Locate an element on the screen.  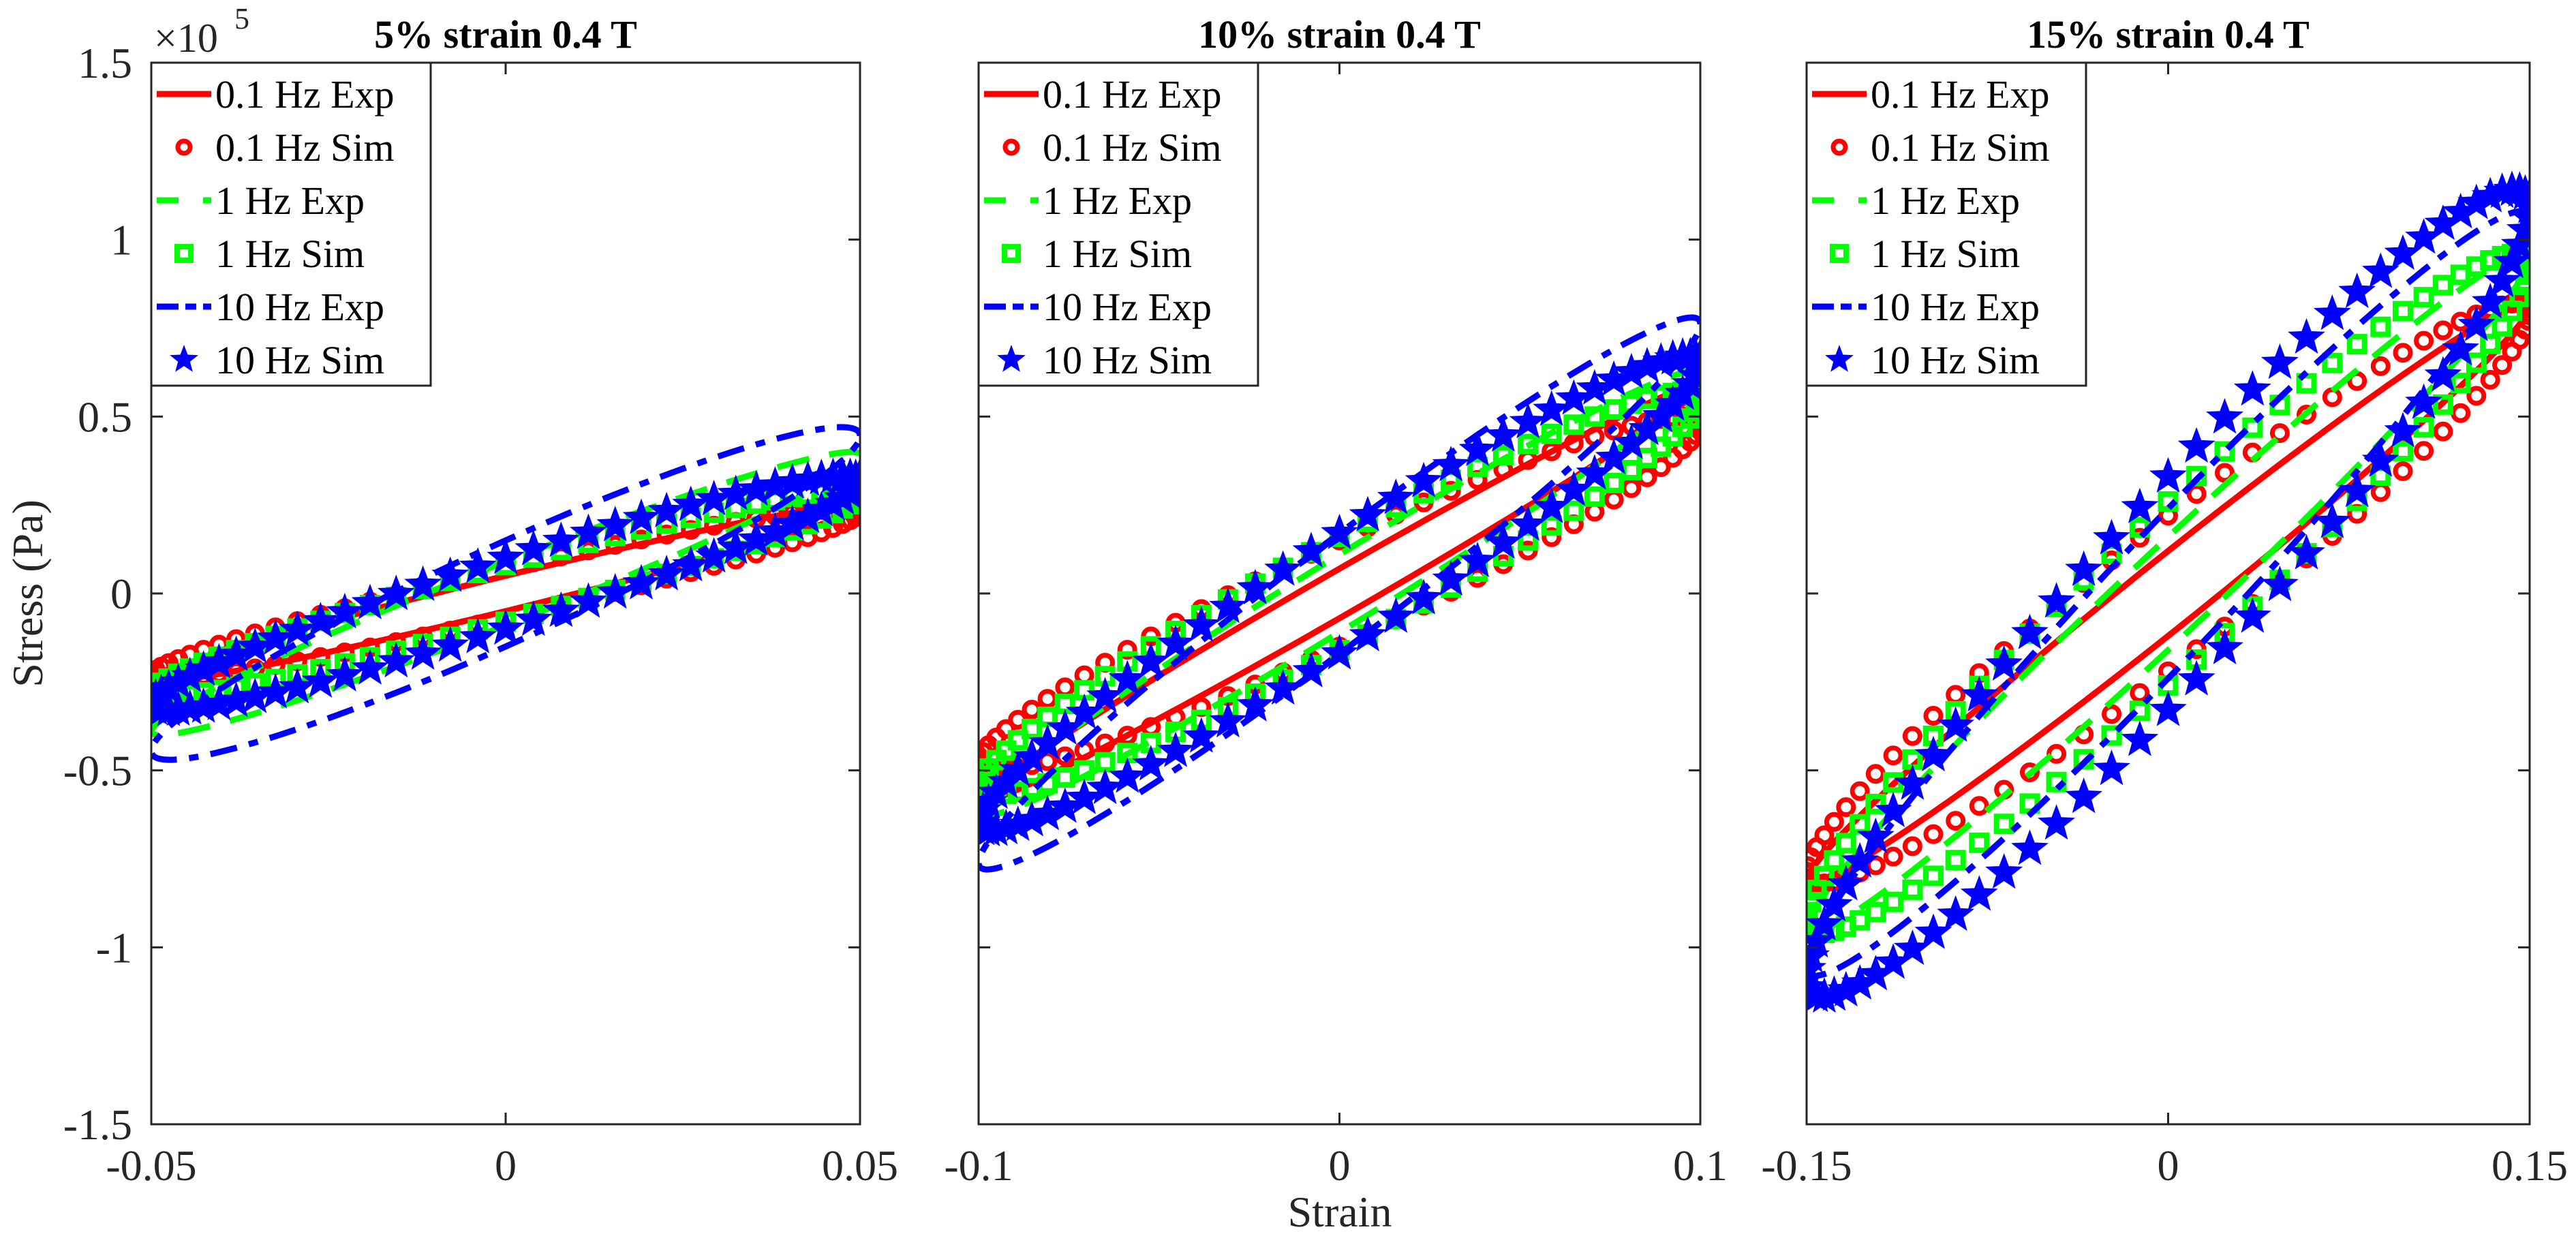
y-tick-label: 1.5 is located at coordinates (105, 63).